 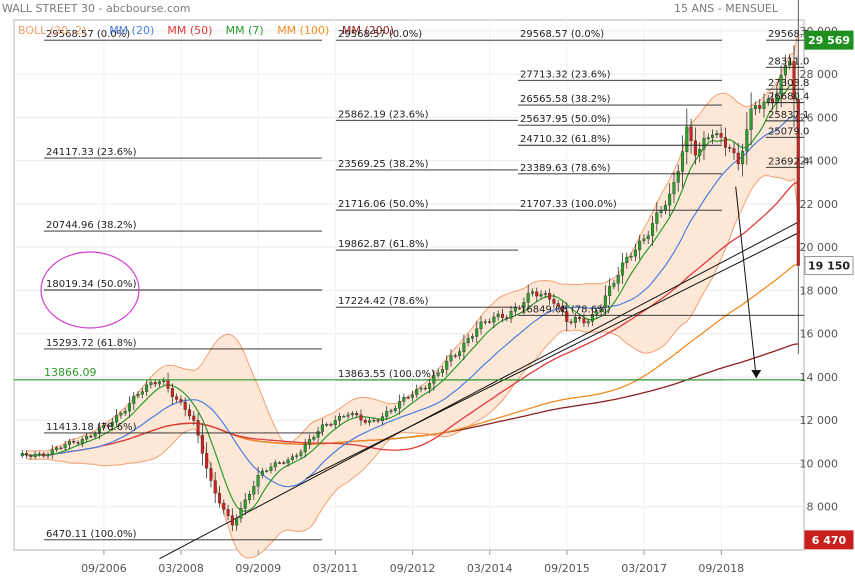 What do you see at coordinates (819, 247) in the screenshot?
I see `y-tick-label: 20 000` at bounding box center [819, 247].